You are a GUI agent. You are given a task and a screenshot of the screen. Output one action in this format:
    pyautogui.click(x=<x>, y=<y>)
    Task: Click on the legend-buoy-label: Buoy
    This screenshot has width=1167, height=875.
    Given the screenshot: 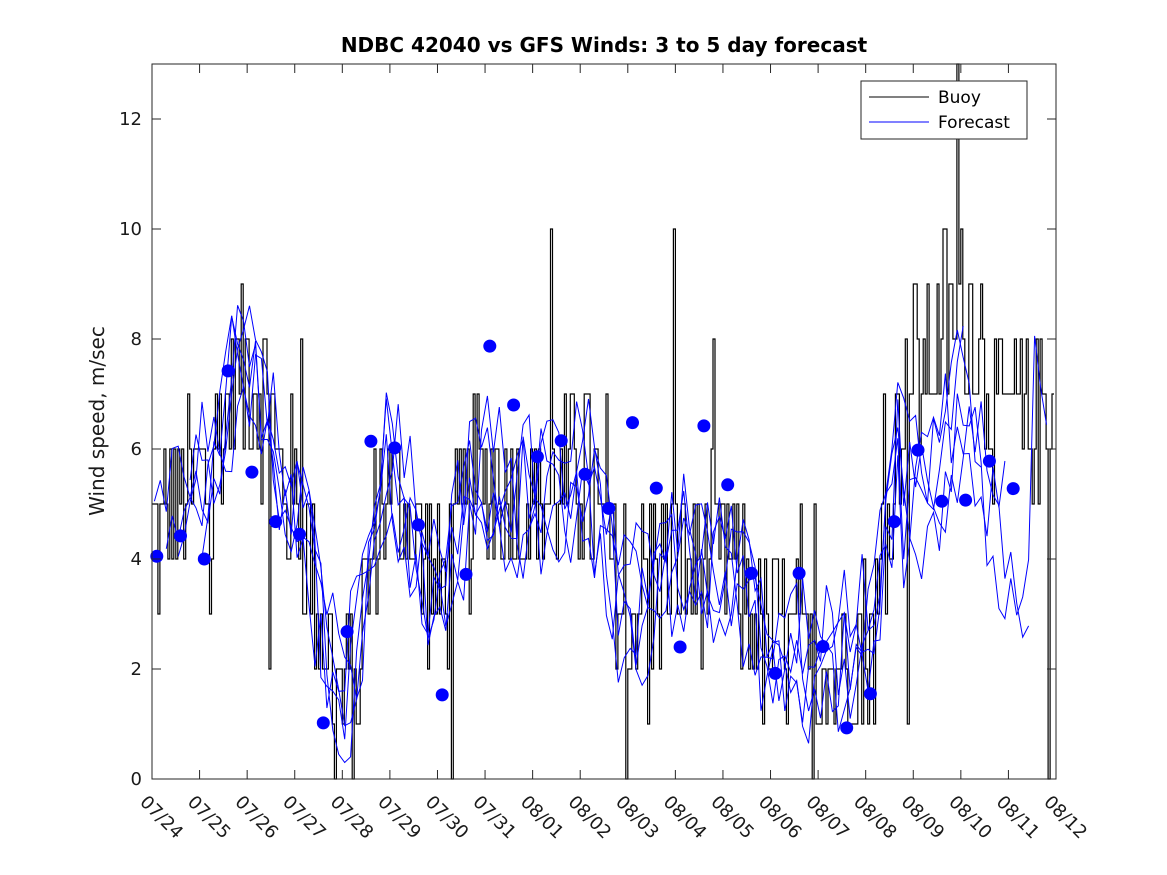 What is the action you would take?
    pyautogui.click(x=959, y=98)
    